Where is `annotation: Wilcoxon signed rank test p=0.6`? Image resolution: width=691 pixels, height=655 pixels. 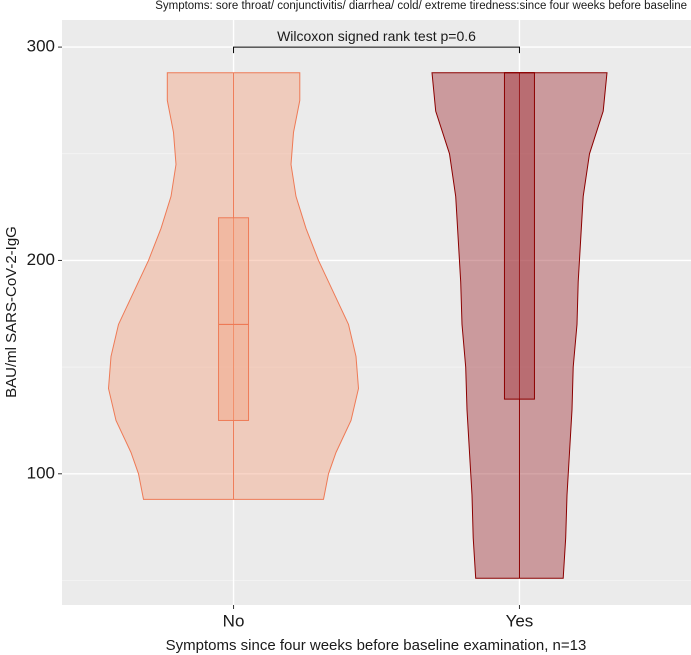 annotation: Wilcoxon signed rank test p=0.6 is located at coordinates (376, 36).